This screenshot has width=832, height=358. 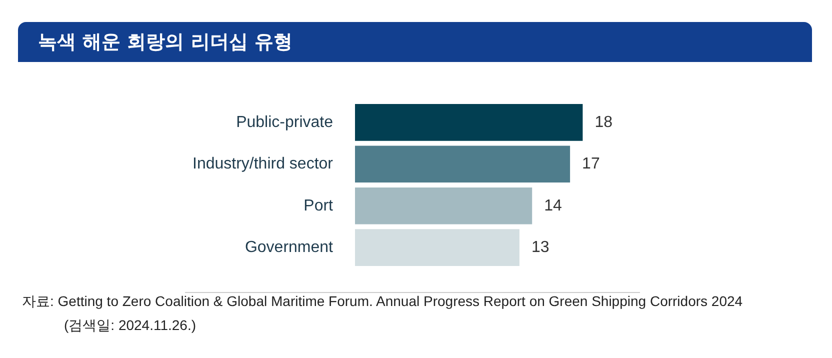 I want to click on y-tick-label: Port, so click(x=319, y=205).